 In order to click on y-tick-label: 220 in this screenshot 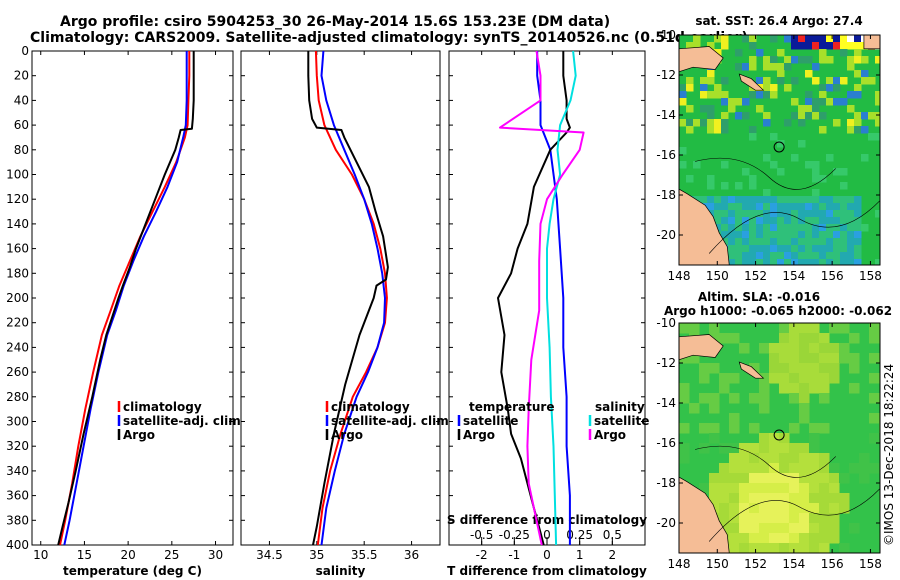, I will do `click(17, 323)`.